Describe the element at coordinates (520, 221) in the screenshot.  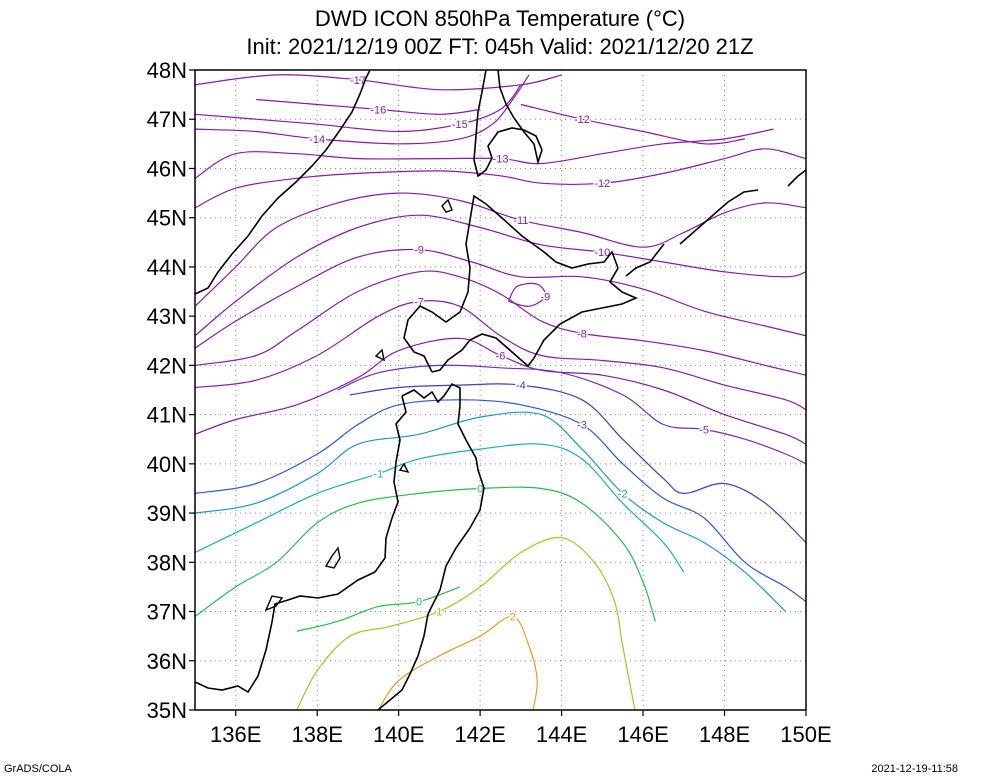
I see `isotherm-label: -11` at that location.